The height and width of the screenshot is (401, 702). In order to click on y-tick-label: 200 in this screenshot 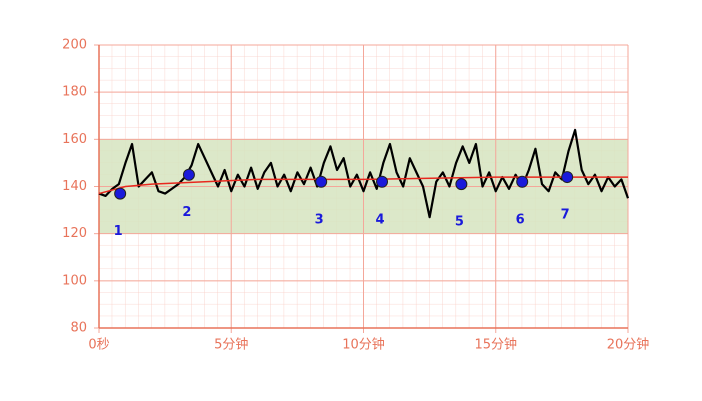, I will do `click(74, 45)`.